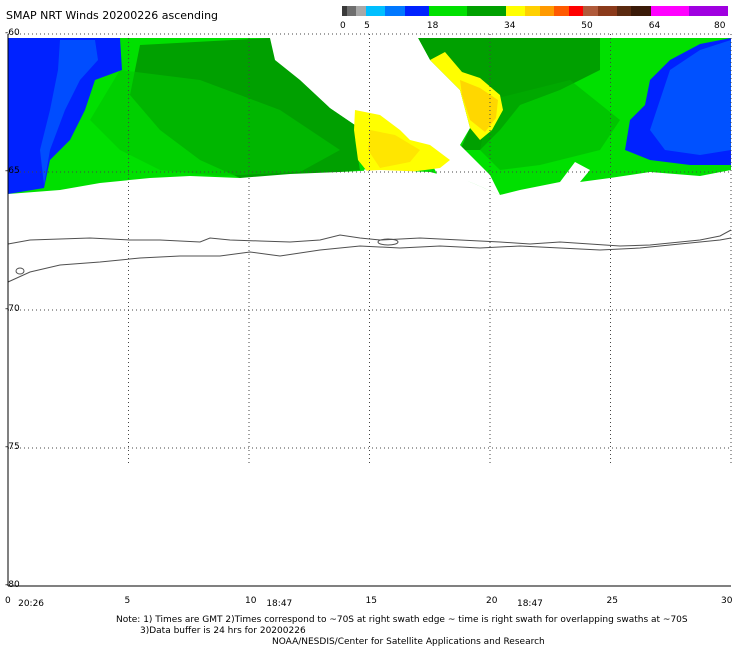 The width and height of the screenshot is (740, 650). Describe the element at coordinates (654, 26) in the screenshot. I see `legend-tick-label: 64` at that location.